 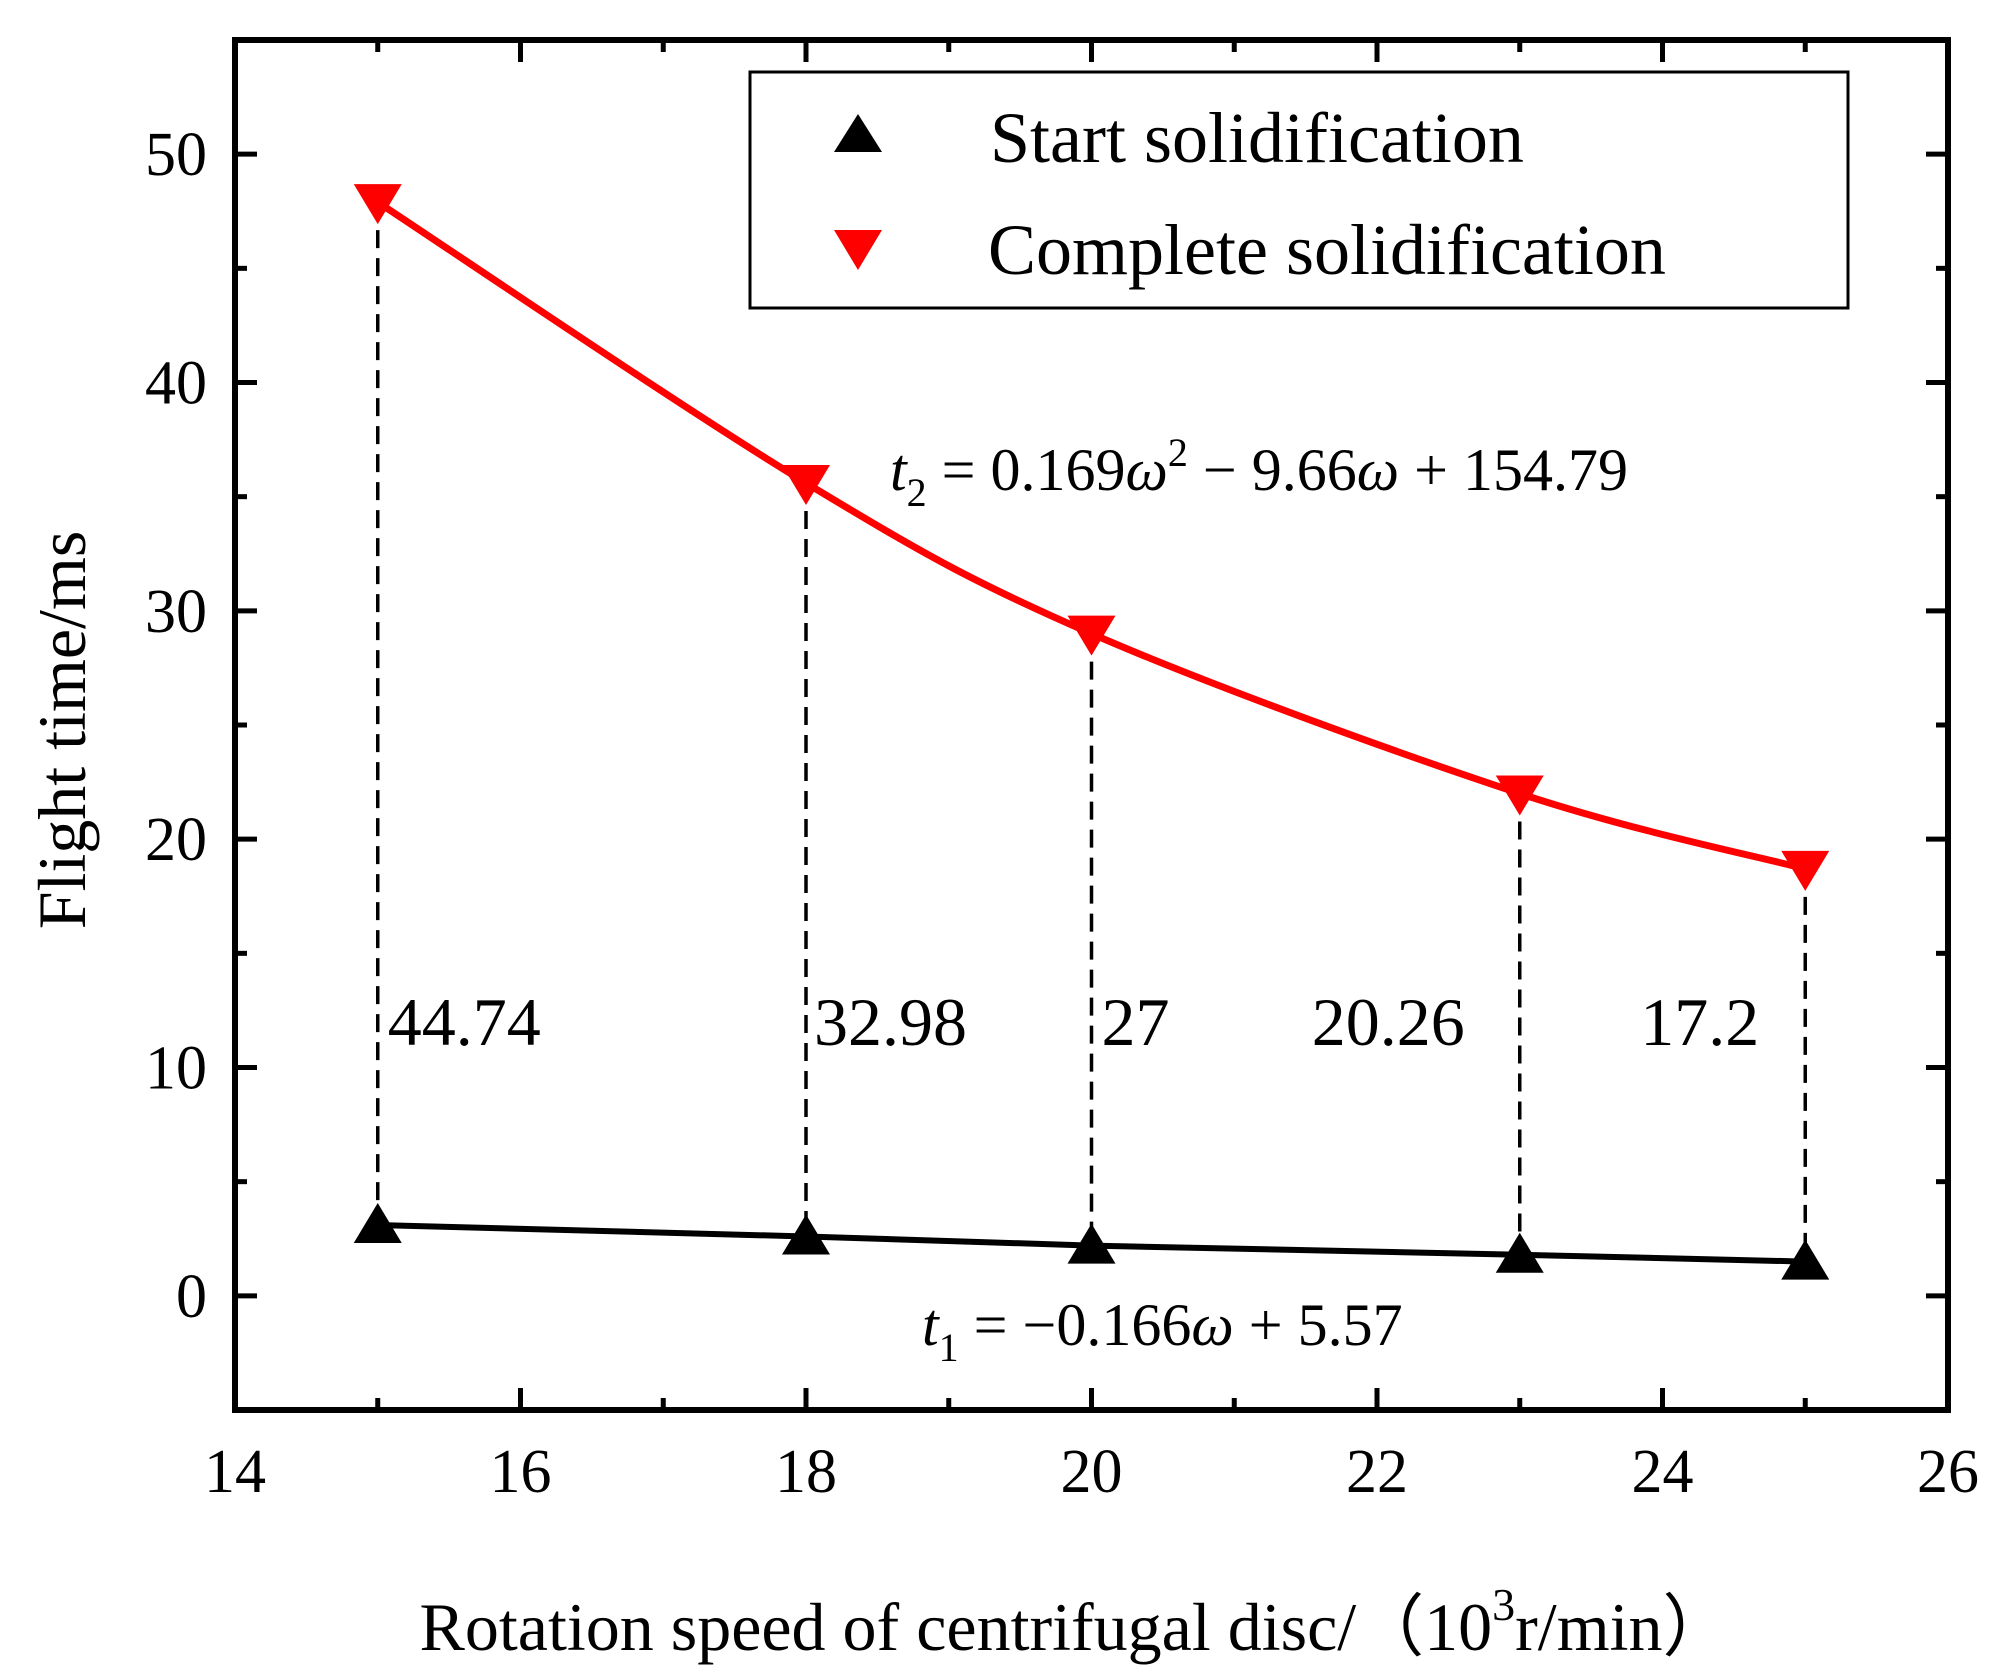 What do you see at coordinates (1948, 1472) in the screenshot?
I see `x-tick-label: 26` at bounding box center [1948, 1472].